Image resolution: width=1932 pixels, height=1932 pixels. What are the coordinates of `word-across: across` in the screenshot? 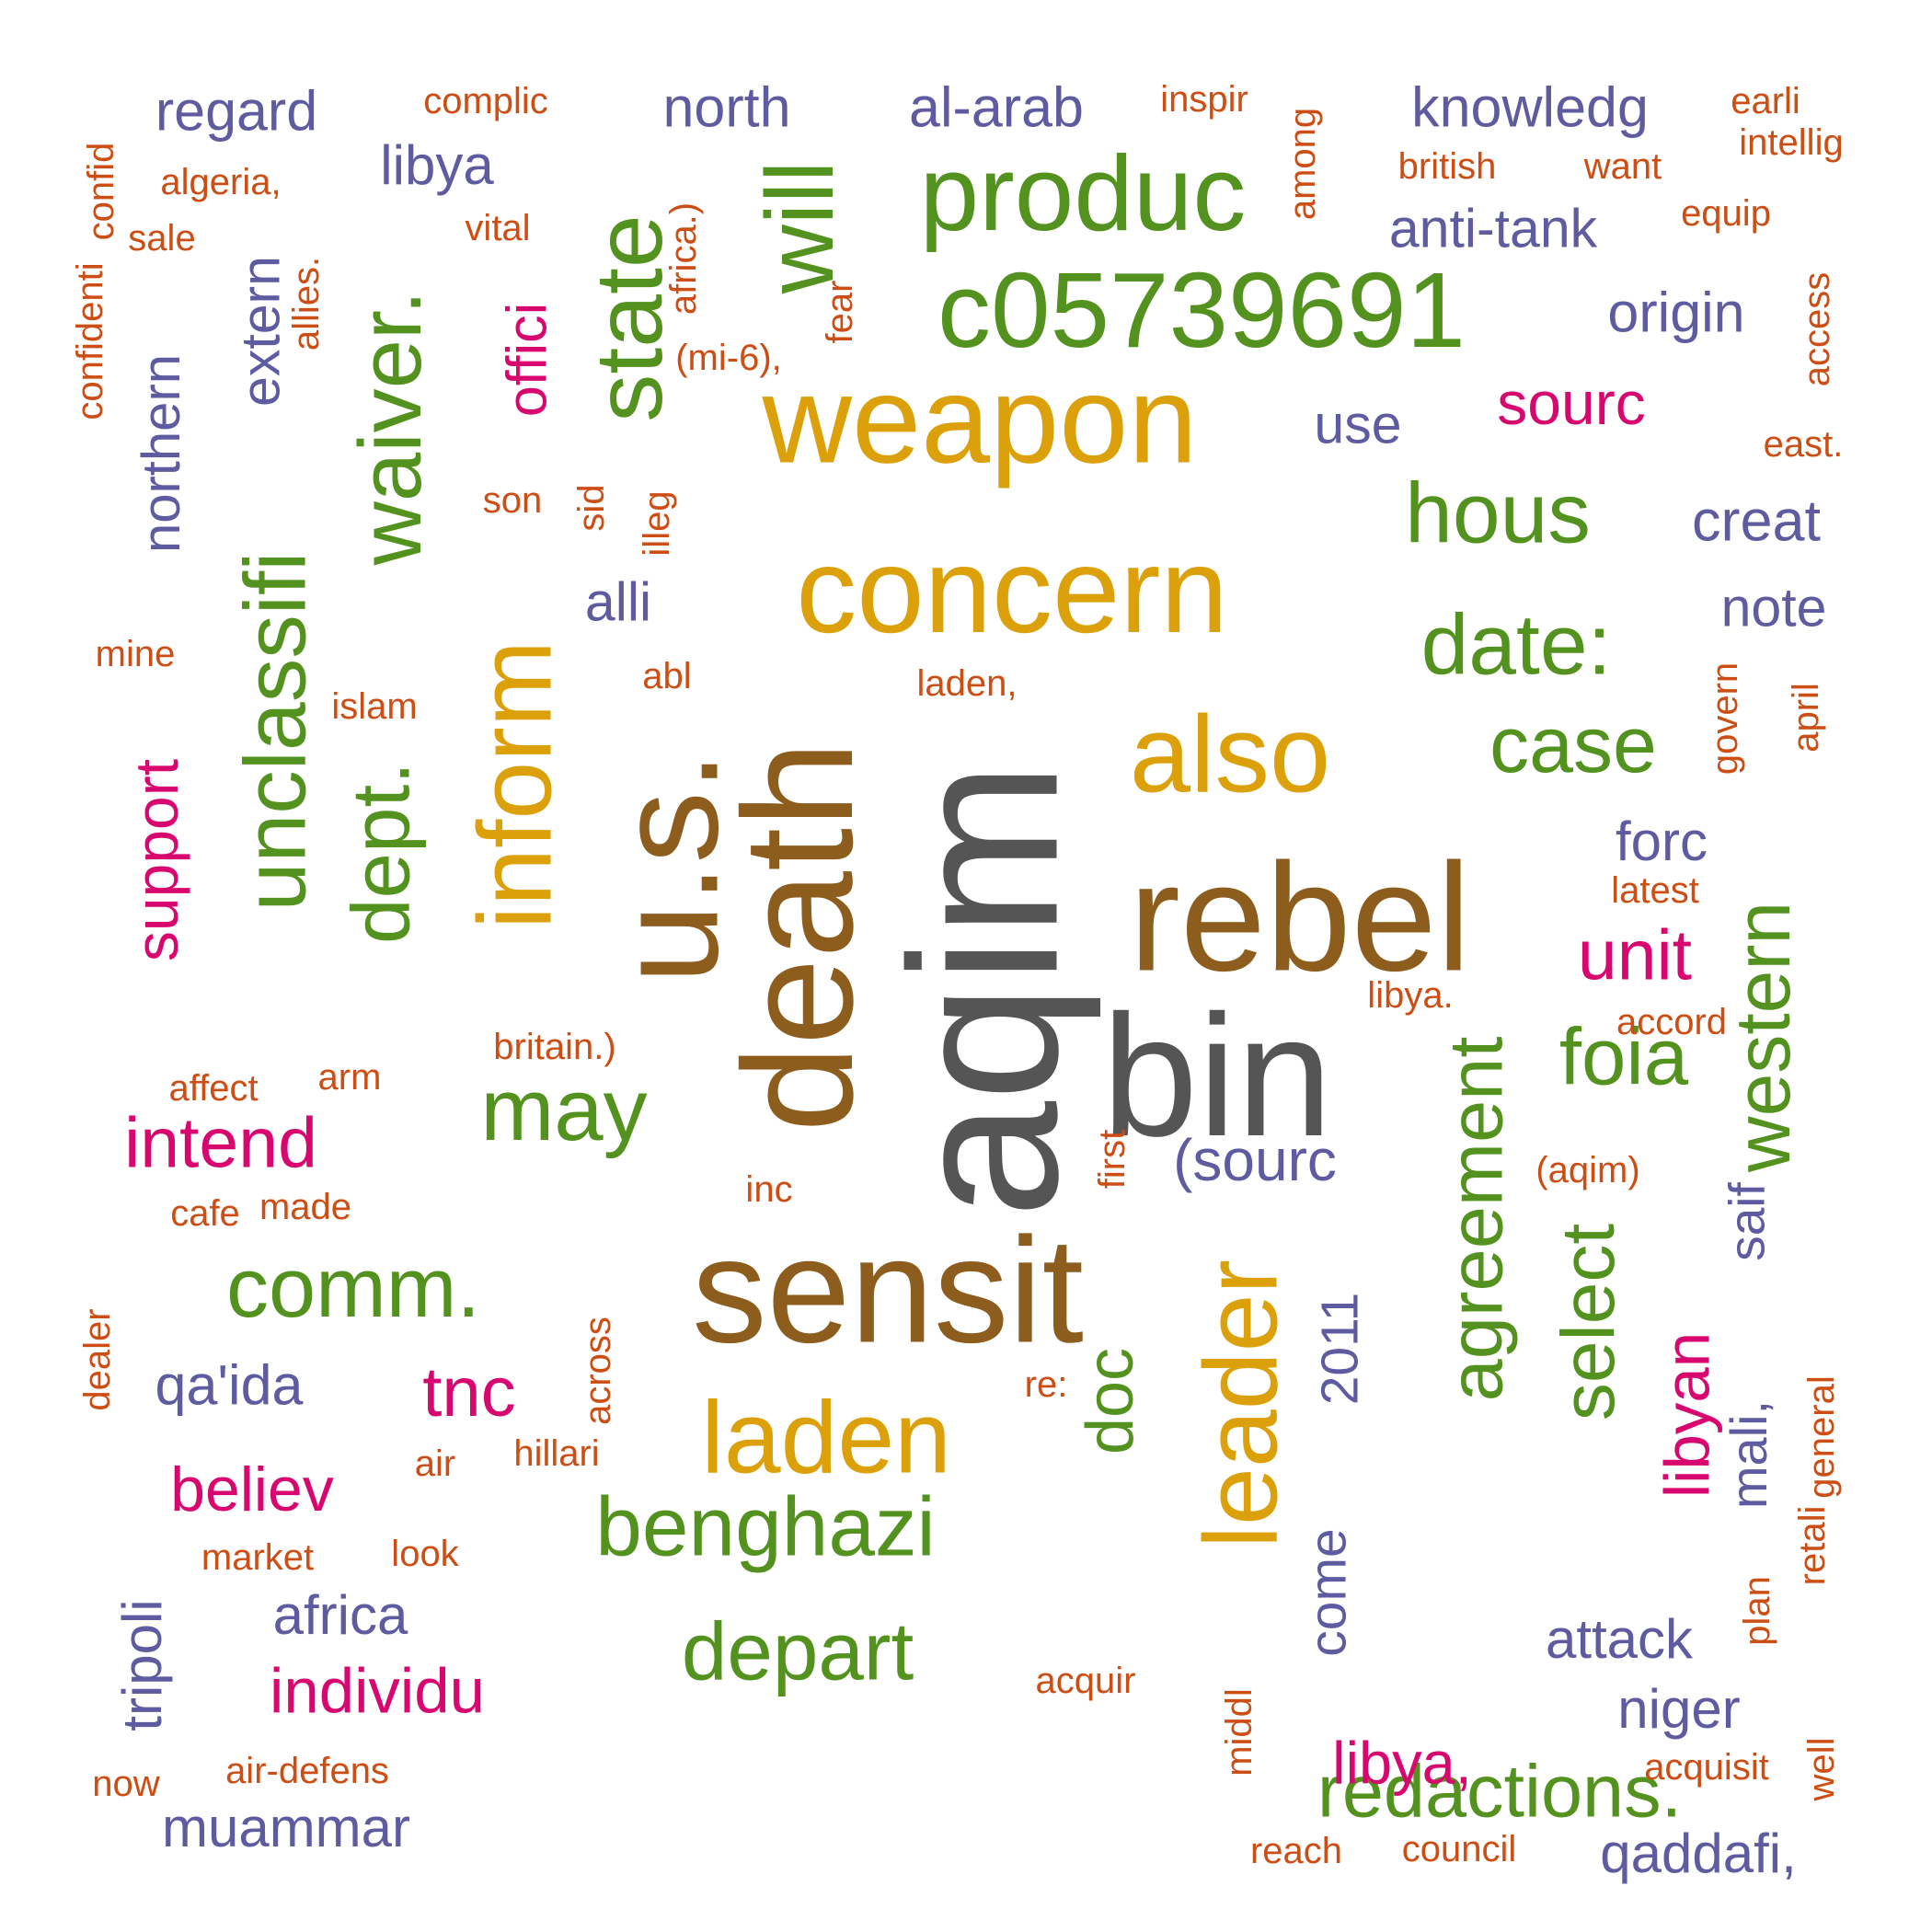 It's located at (598, 1371).